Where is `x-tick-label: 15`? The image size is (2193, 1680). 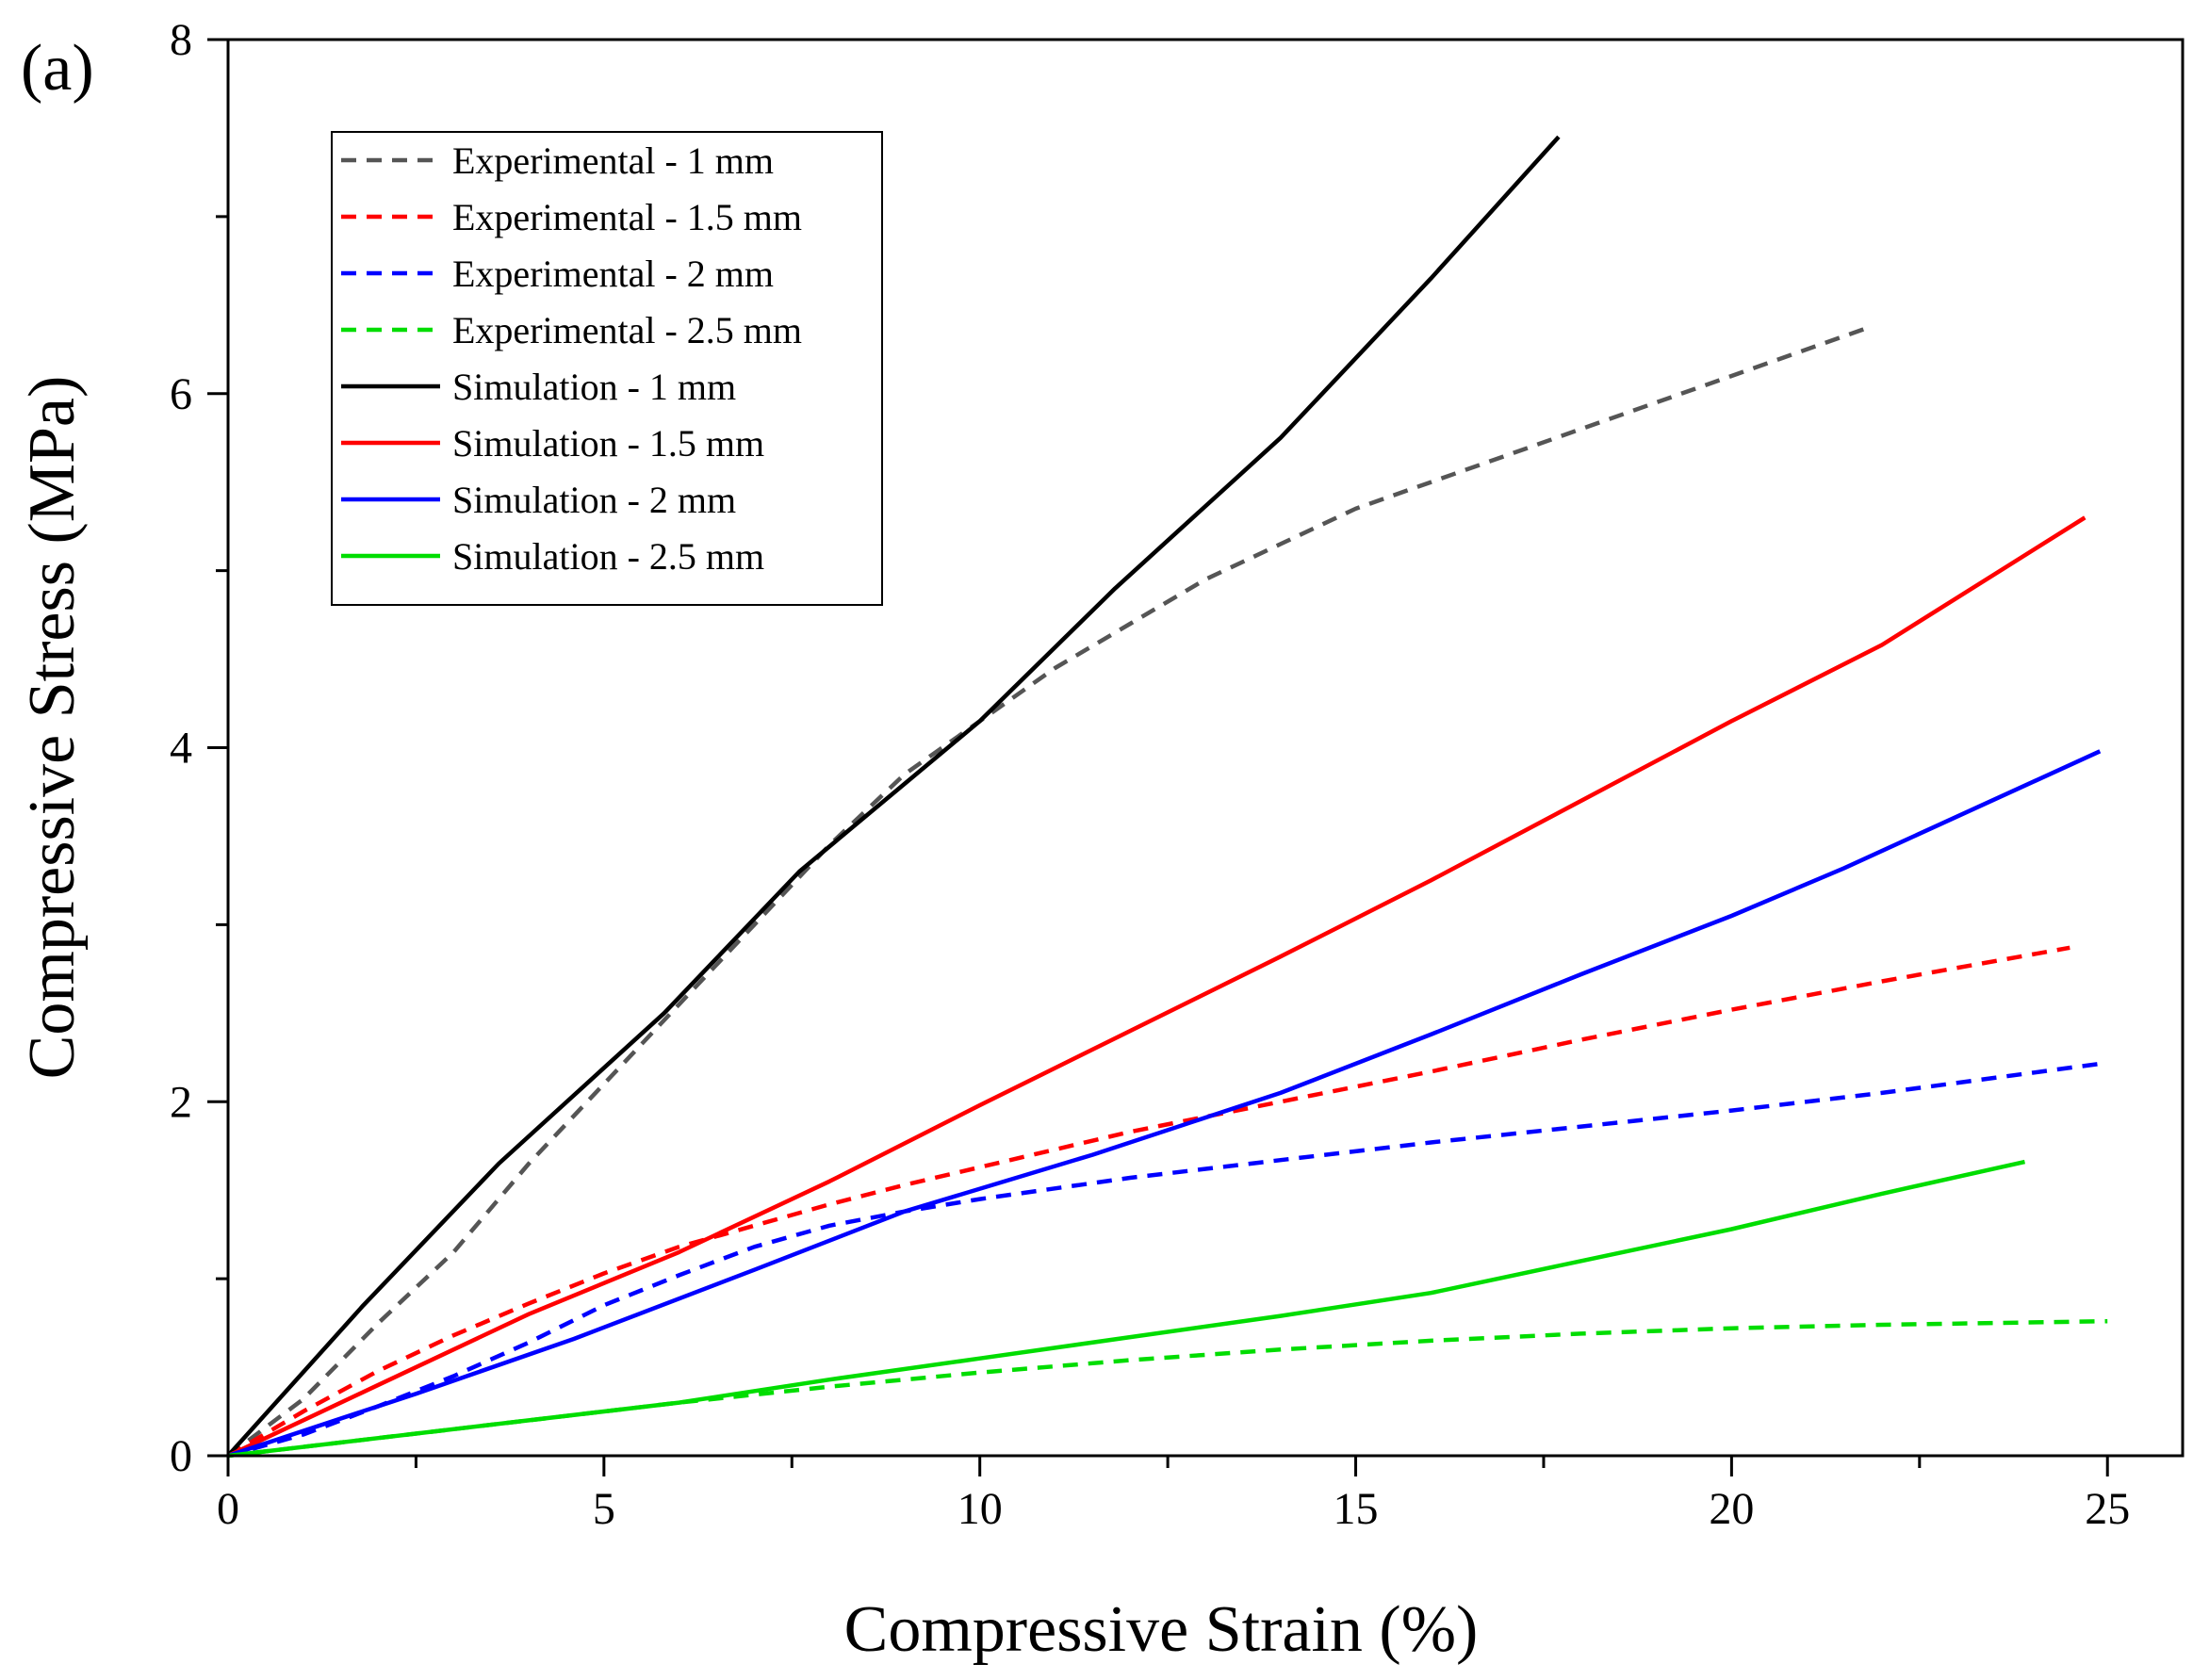
x-tick-label: 15 is located at coordinates (1356, 1509).